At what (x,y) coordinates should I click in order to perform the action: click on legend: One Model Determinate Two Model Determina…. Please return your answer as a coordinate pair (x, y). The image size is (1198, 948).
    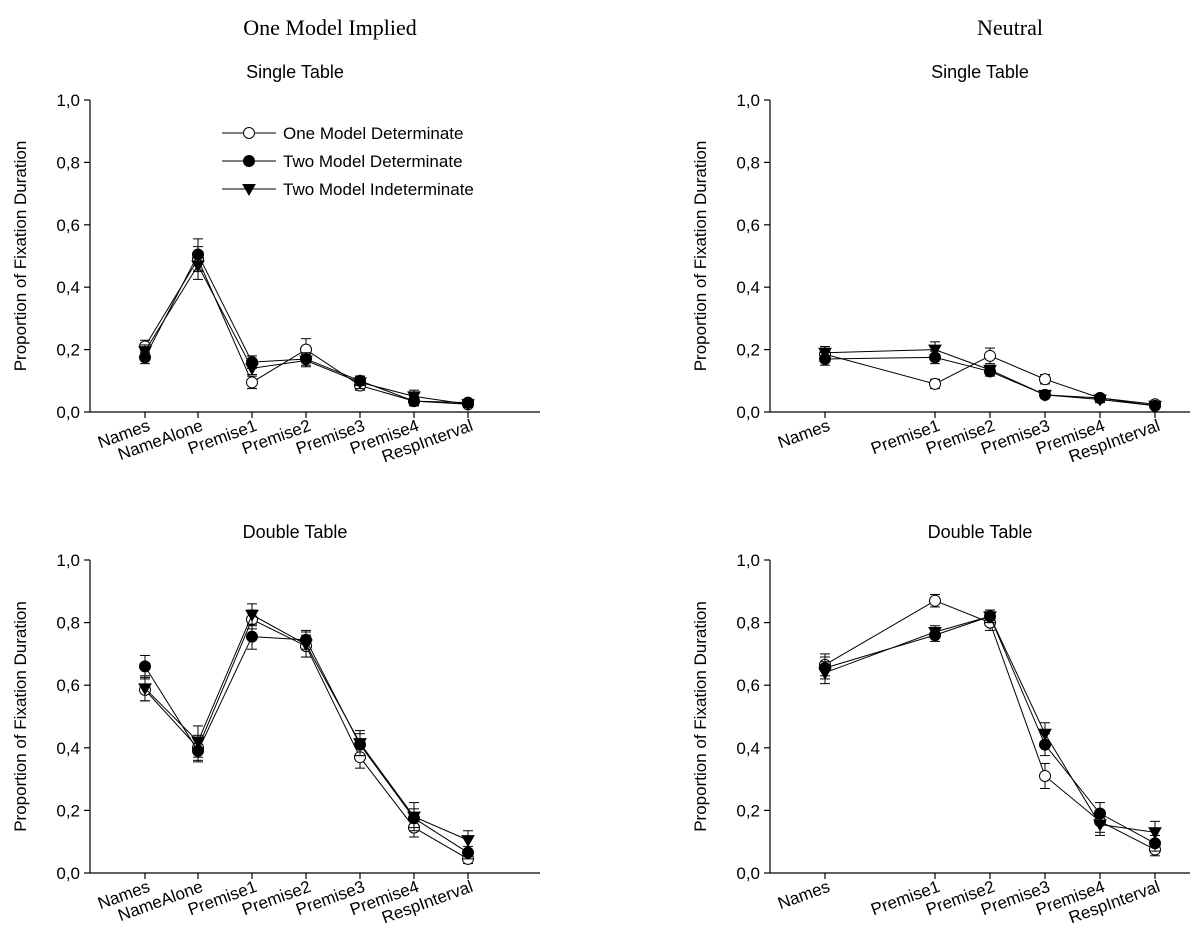
    Looking at the image, I should click on (348, 161).